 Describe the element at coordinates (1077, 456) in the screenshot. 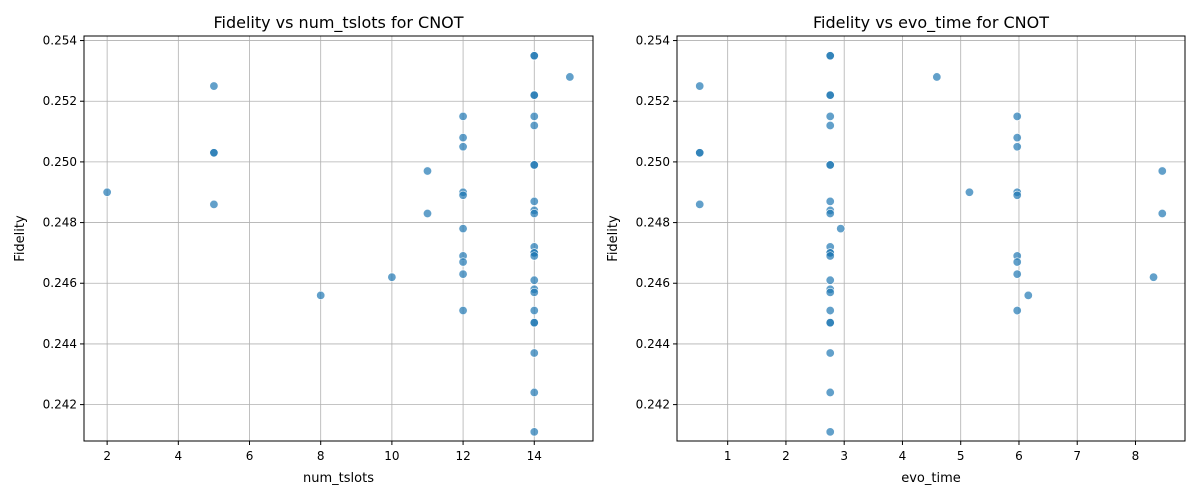

I see `x-tick-label: 7` at that location.